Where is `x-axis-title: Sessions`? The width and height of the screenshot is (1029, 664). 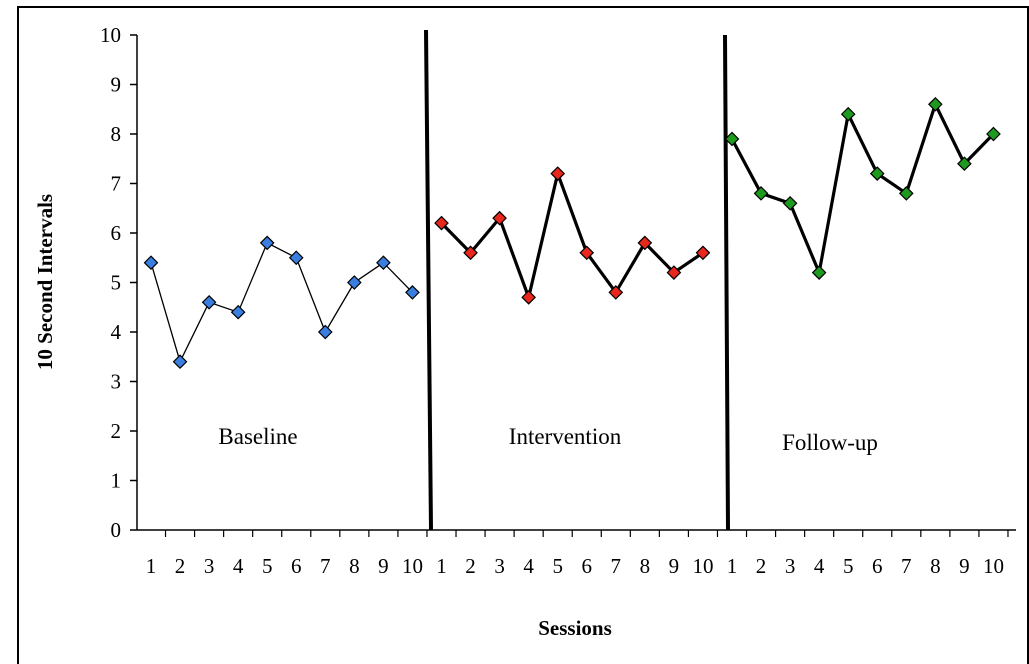
x-axis-title: Sessions is located at coordinates (575, 628).